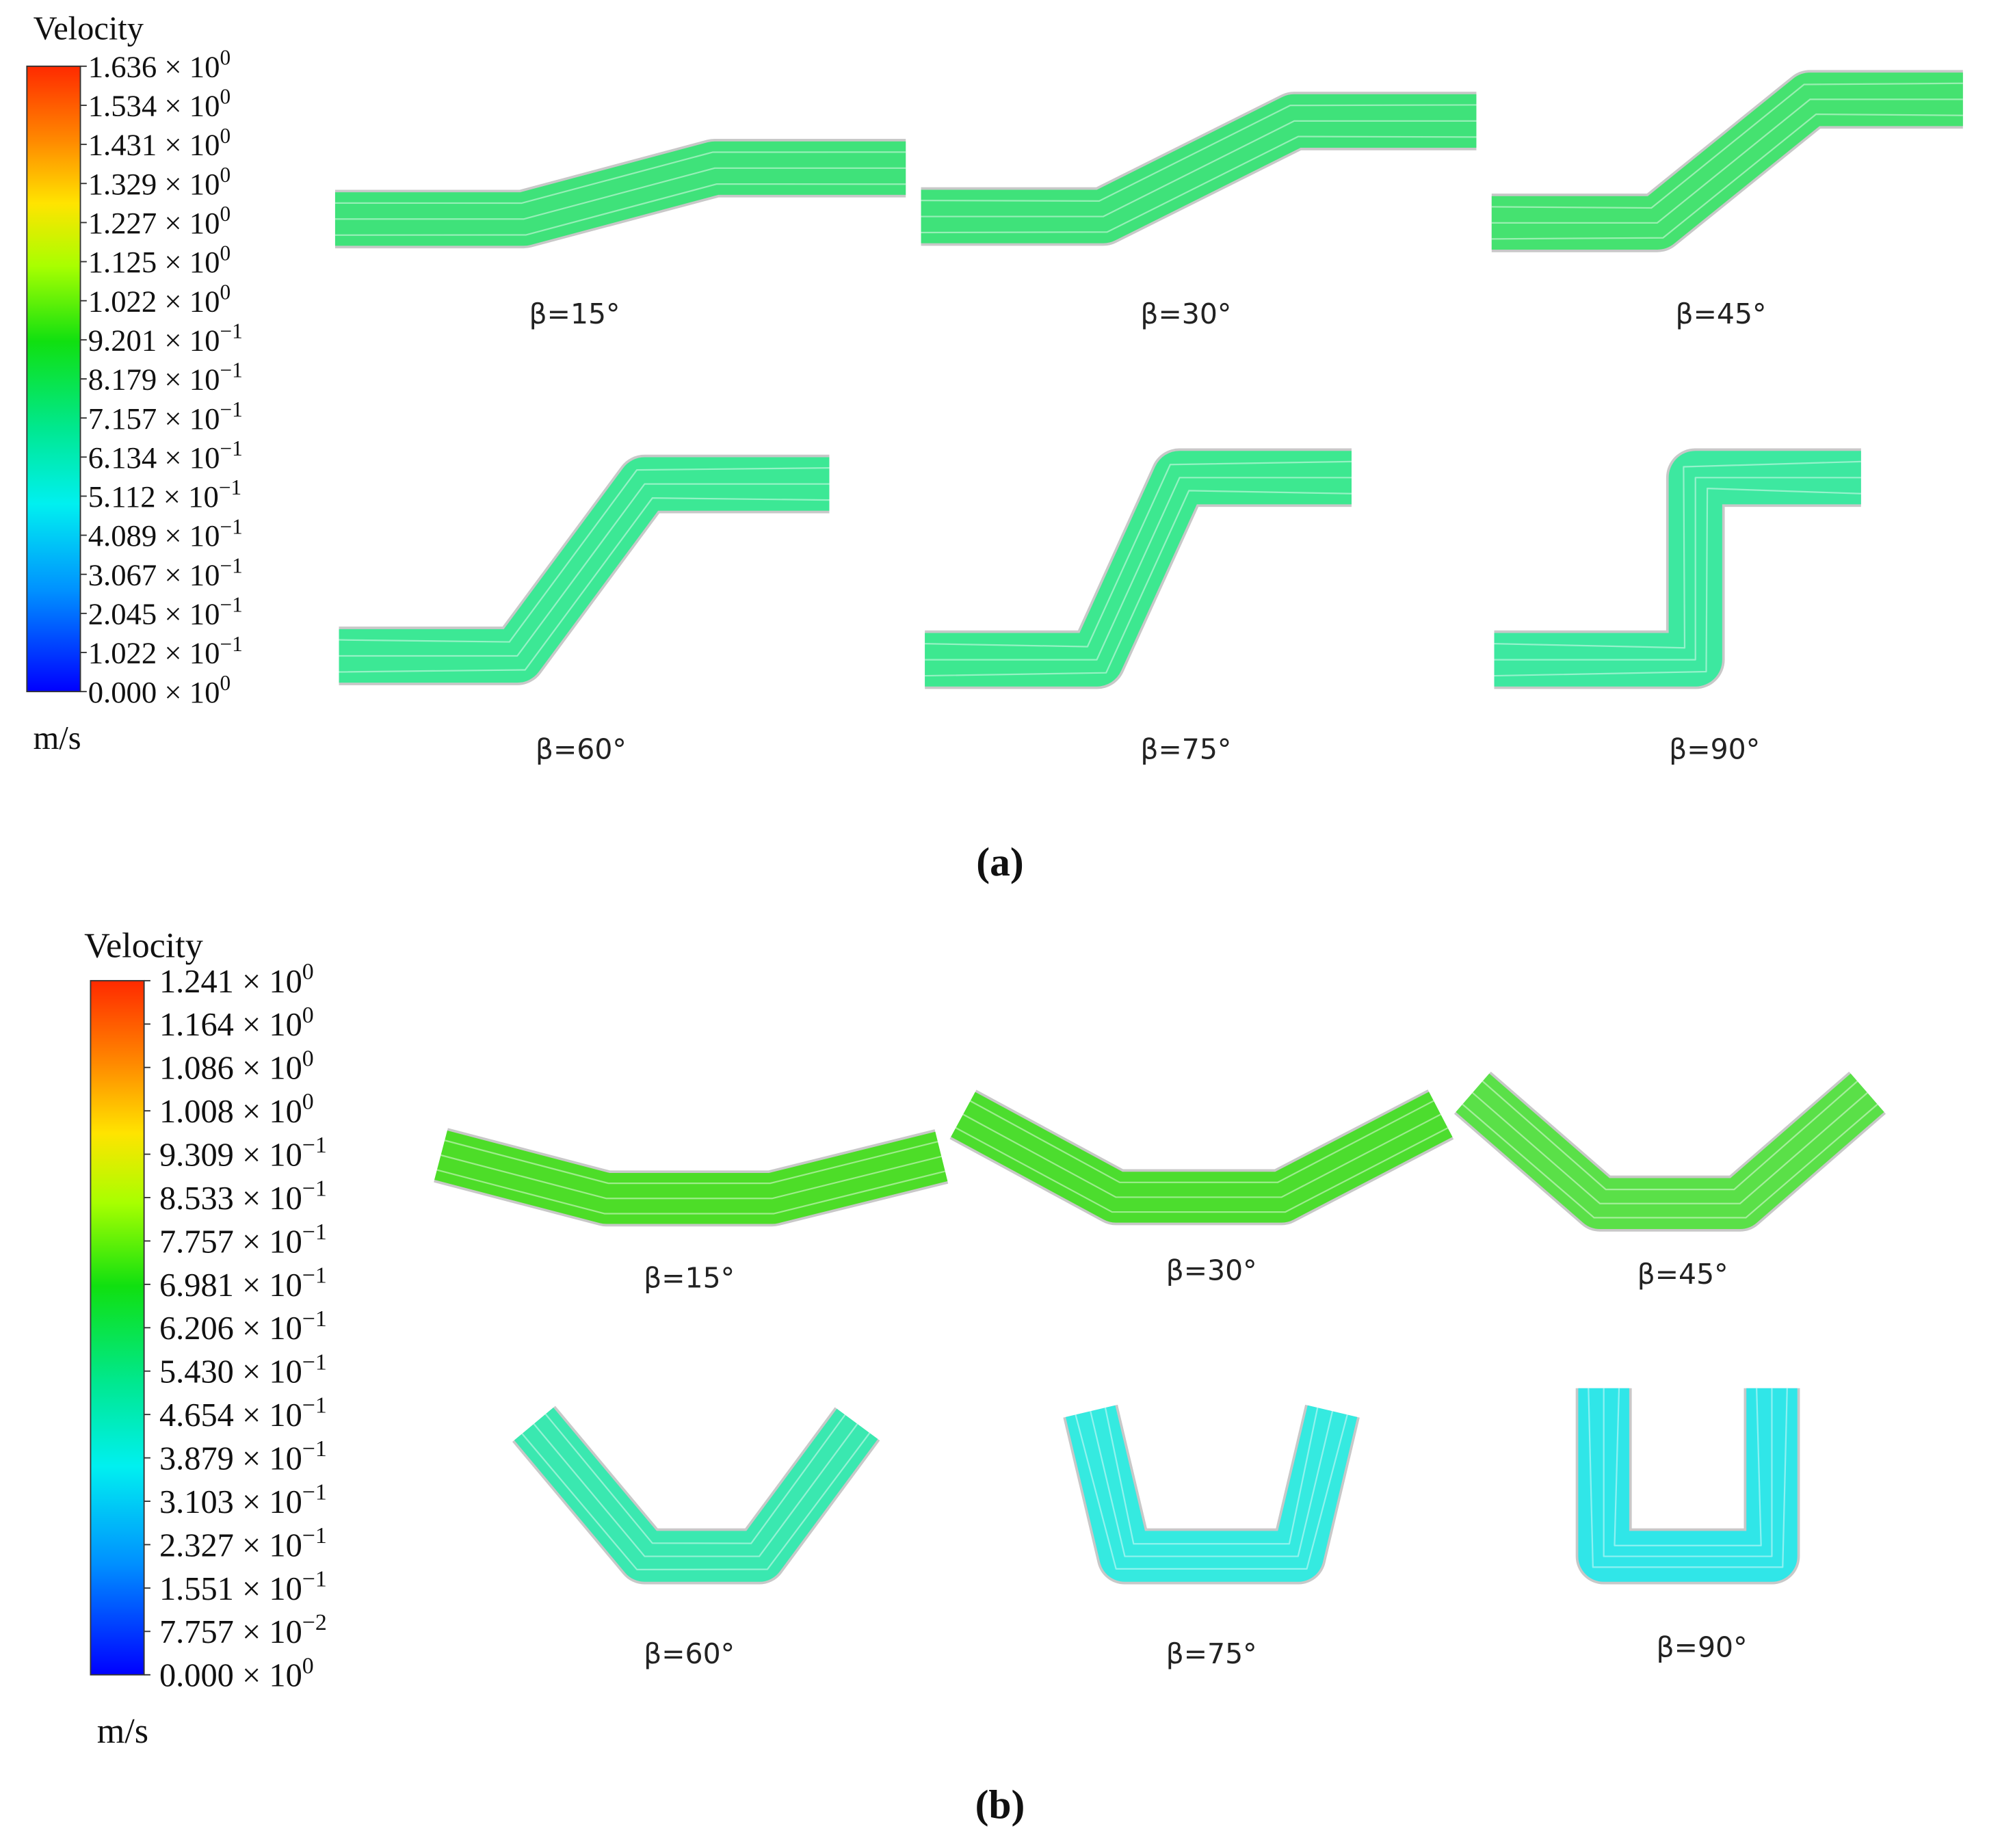 This screenshot has width=2000, height=1848. Describe the element at coordinates (243, 1326) in the screenshot. I see `legend-label: 6.206 × 10⁻¹` at that location.